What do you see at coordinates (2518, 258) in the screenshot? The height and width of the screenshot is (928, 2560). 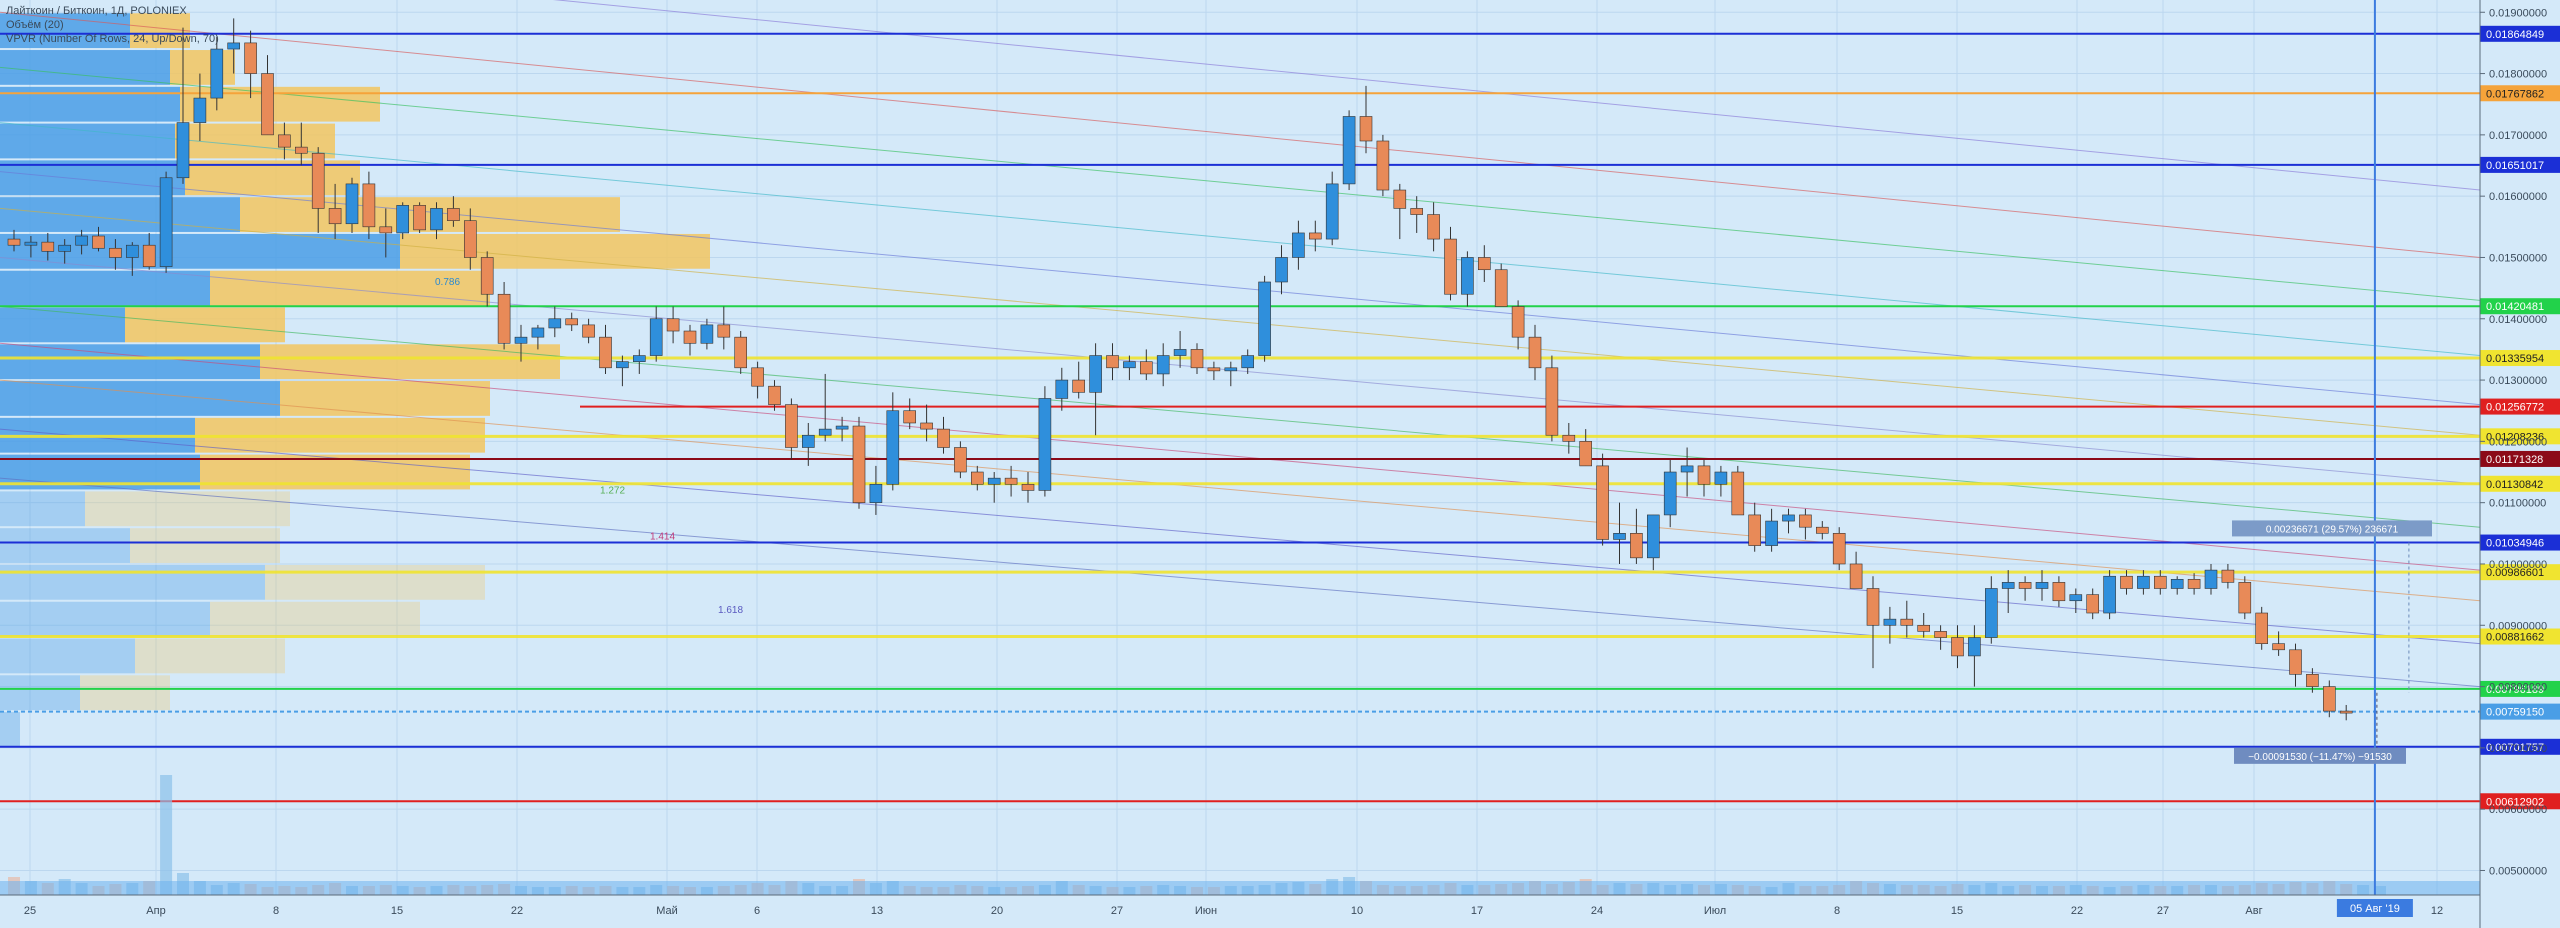 I see `price-tick-label-4: 0.01500000` at bounding box center [2518, 258].